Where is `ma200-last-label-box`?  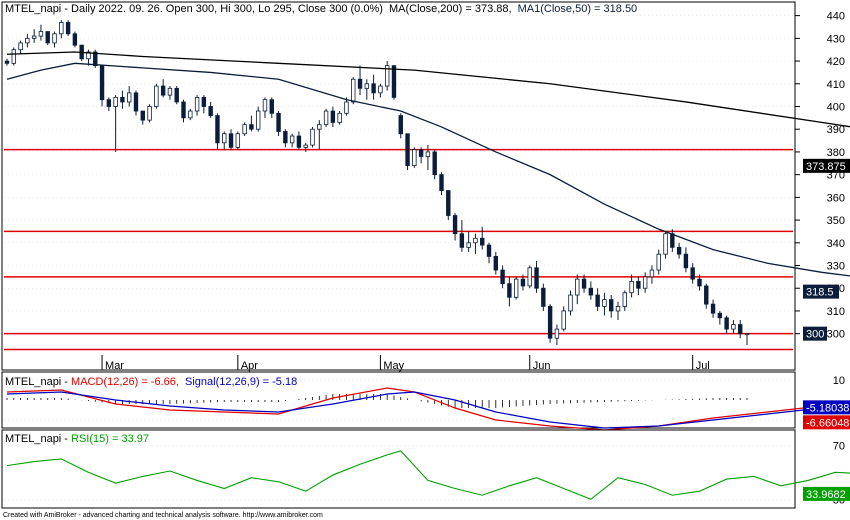
ma200-last-label-box is located at coordinates (826, 165).